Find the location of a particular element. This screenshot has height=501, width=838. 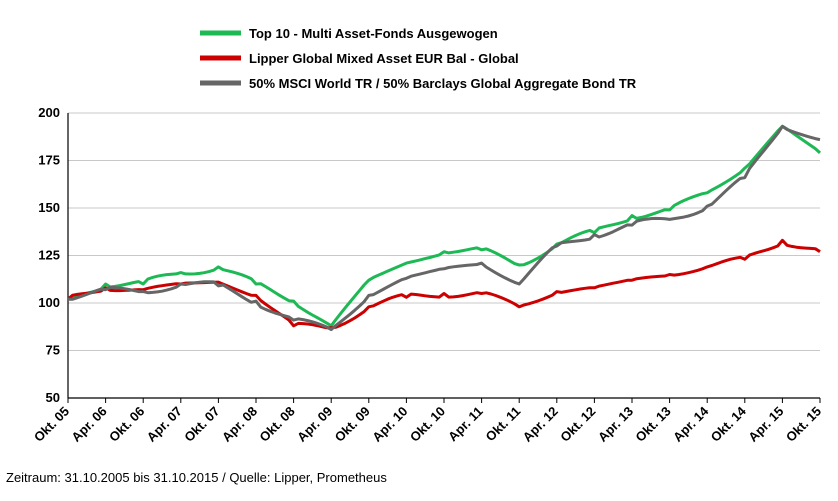

legend-label-1: Top 10 - Multi Asset-Fonds Ausgewogen is located at coordinates (373, 33).